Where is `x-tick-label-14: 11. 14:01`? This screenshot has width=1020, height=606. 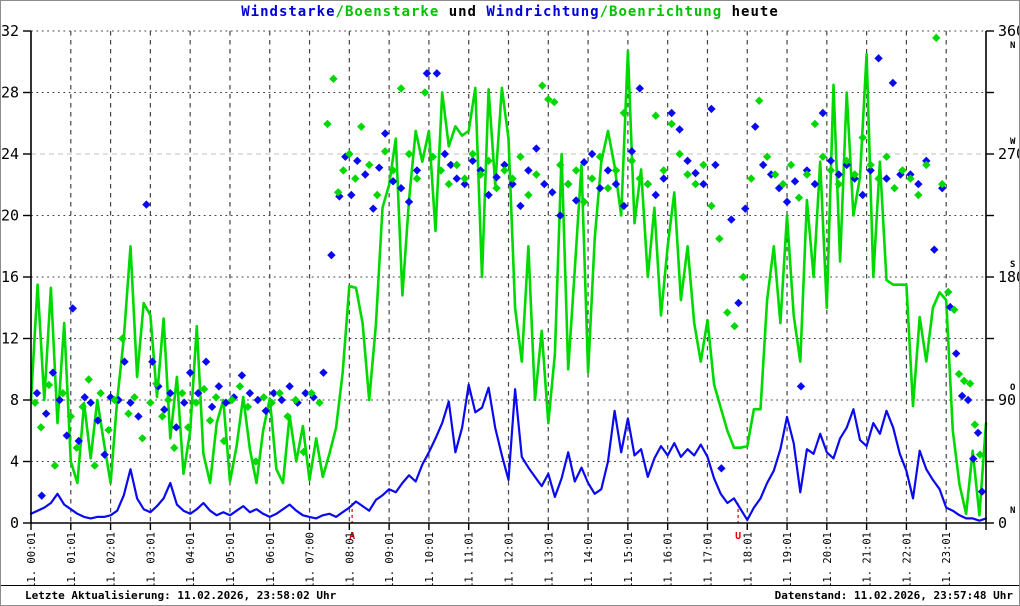 x-tick-label-14: 11. 14:01 is located at coordinates (589, 559).